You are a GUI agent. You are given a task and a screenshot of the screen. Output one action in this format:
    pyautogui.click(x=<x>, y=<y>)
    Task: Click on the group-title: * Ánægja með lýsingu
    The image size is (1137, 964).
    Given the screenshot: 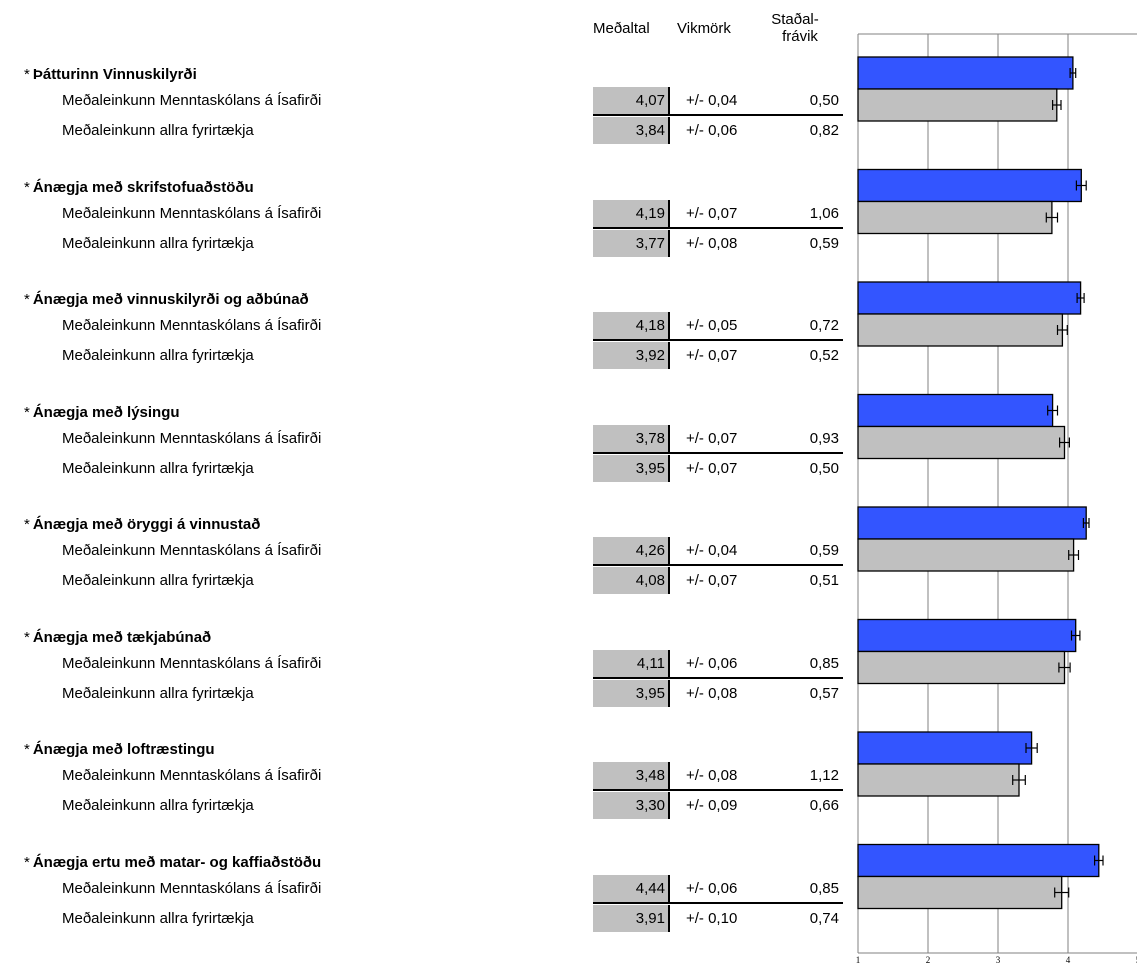 What is the action you would take?
    pyautogui.click(x=102, y=412)
    